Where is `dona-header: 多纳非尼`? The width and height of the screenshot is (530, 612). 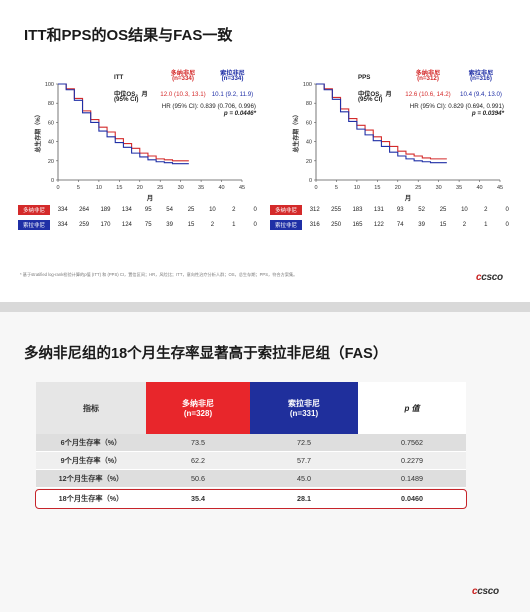
dona-header: 多纳非尼 is located at coordinates (428, 73).